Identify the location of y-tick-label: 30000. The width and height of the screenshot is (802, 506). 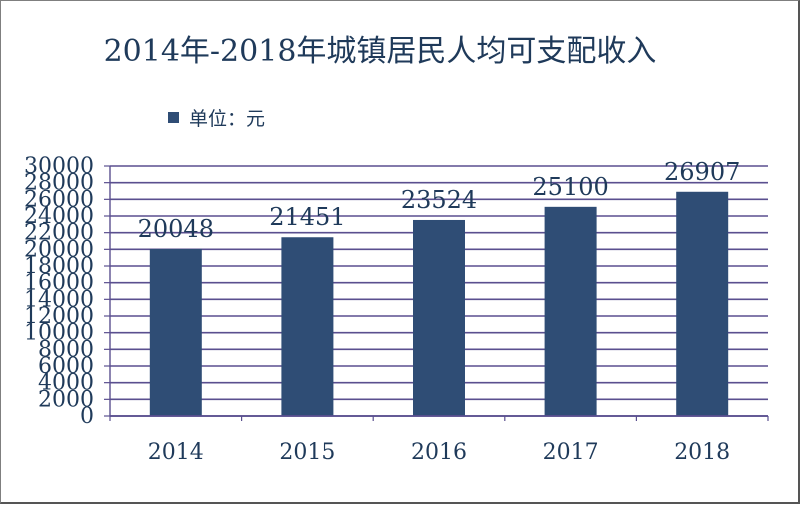
(59, 166).